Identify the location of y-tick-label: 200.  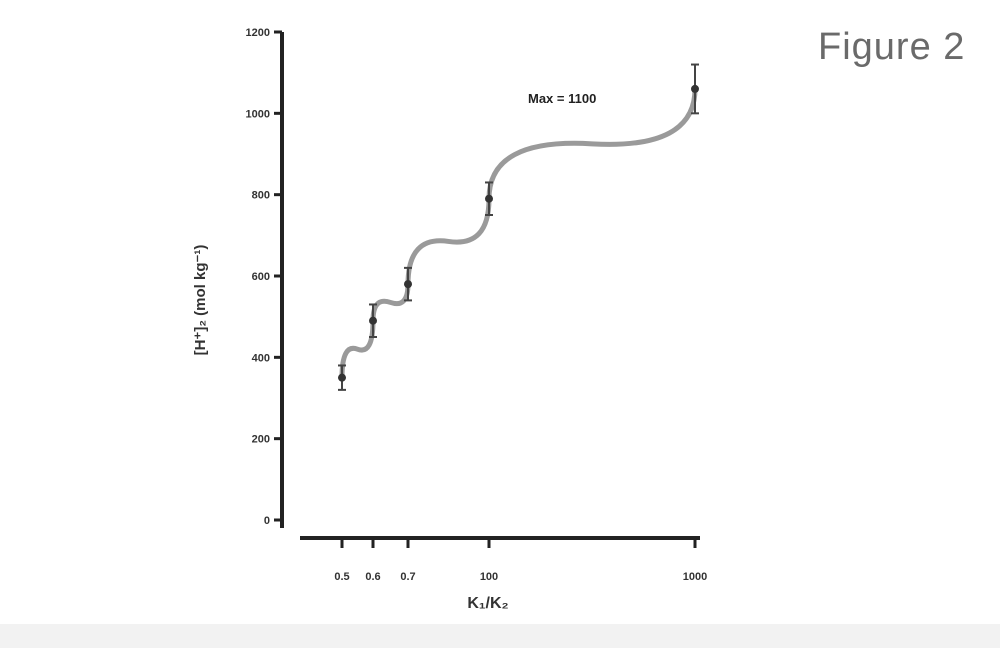
(261, 440).